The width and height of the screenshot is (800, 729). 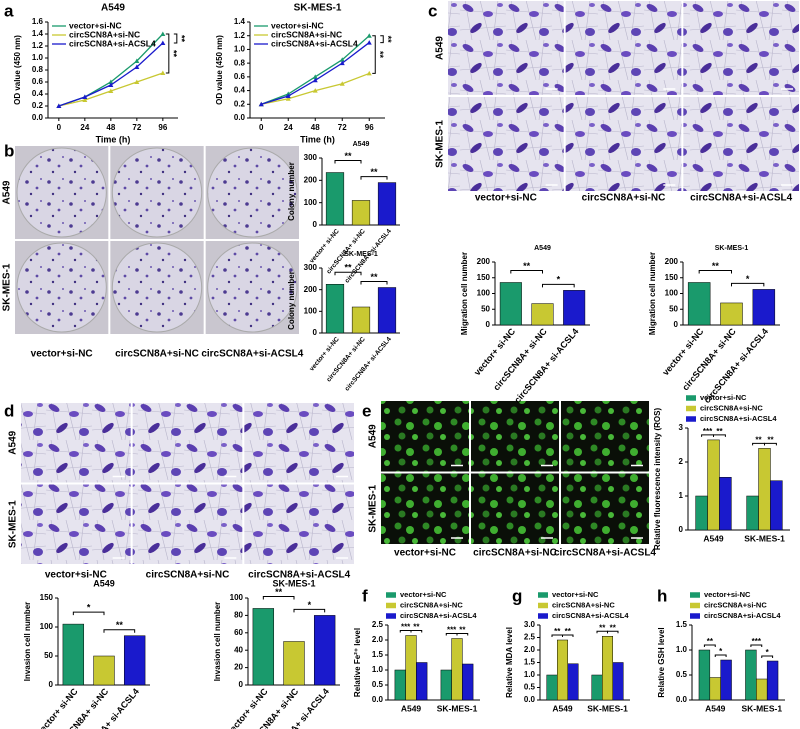 I want to click on y-tick-label: 1.0, so click(x=378, y=669).